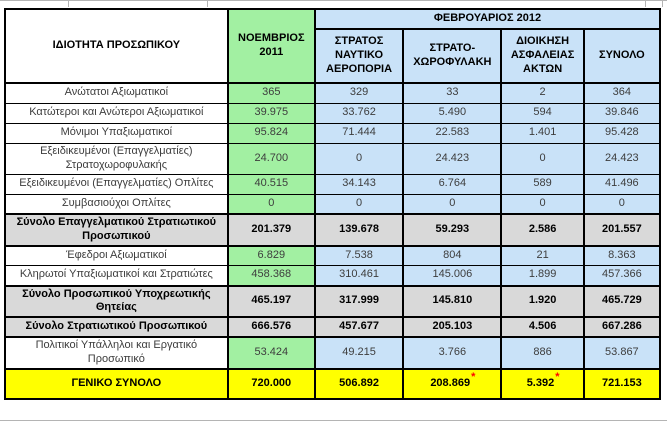 This screenshot has height=422, width=667. What do you see at coordinates (542, 327) in the screenshot?
I see `february-value-cell: 4.506` at bounding box center [542, 327].